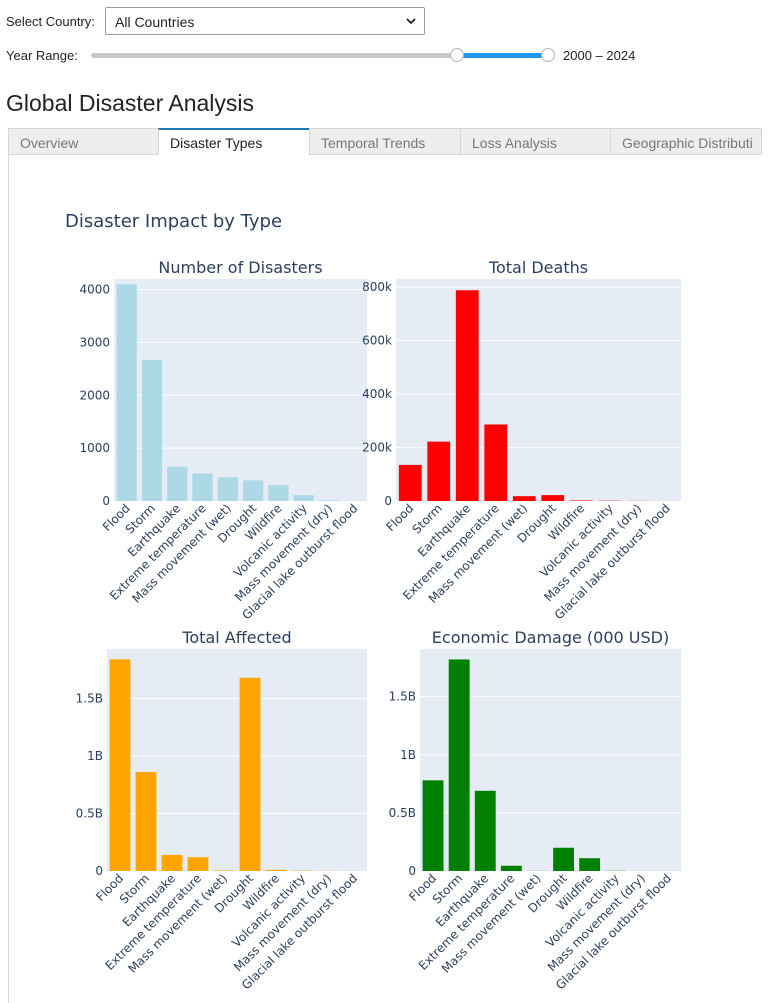 Image resolution: width=772 pixels, height=1003 pixels. I want to click on year-range-slider-handle-low, so click(456, 55).